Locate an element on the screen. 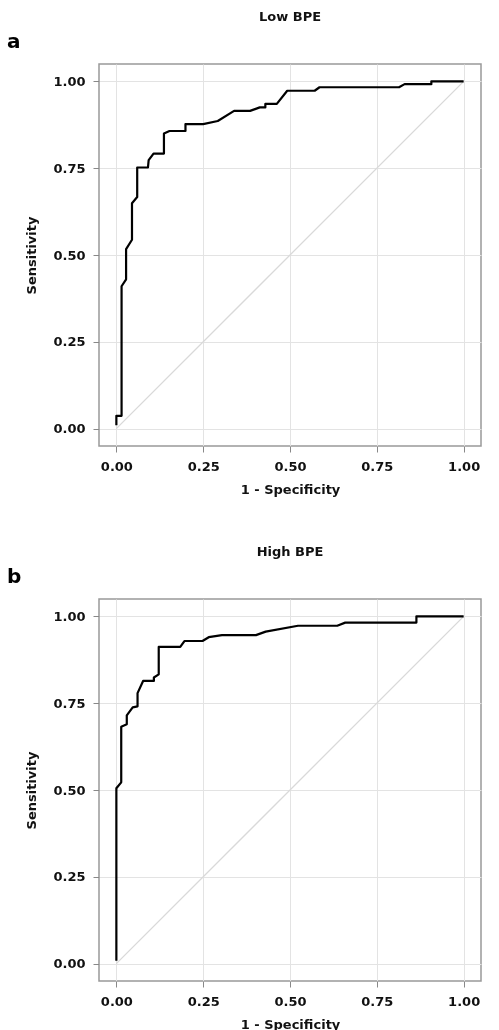 Image resolution: width=499 pixels, height=1030 pixels. chart-title: High BPE is located at coordinates (290, 551).